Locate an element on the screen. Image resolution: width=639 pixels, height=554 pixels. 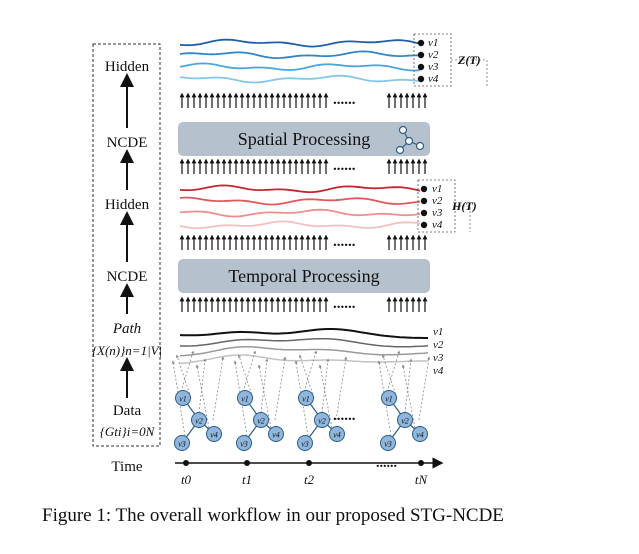
path-node-v1: v1 is located at coordinates (438, 332).